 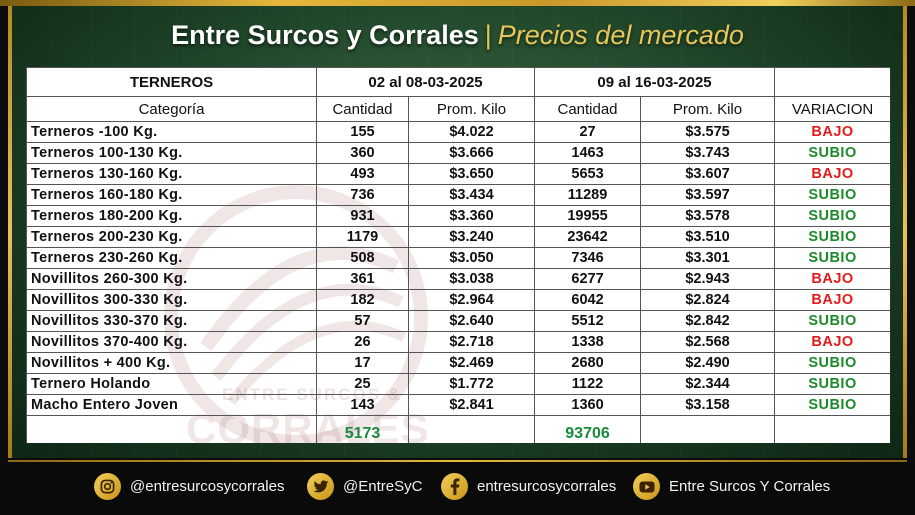 I want to click on social-instagram: @entresurcosycorrales, so click(x=189, y=486).